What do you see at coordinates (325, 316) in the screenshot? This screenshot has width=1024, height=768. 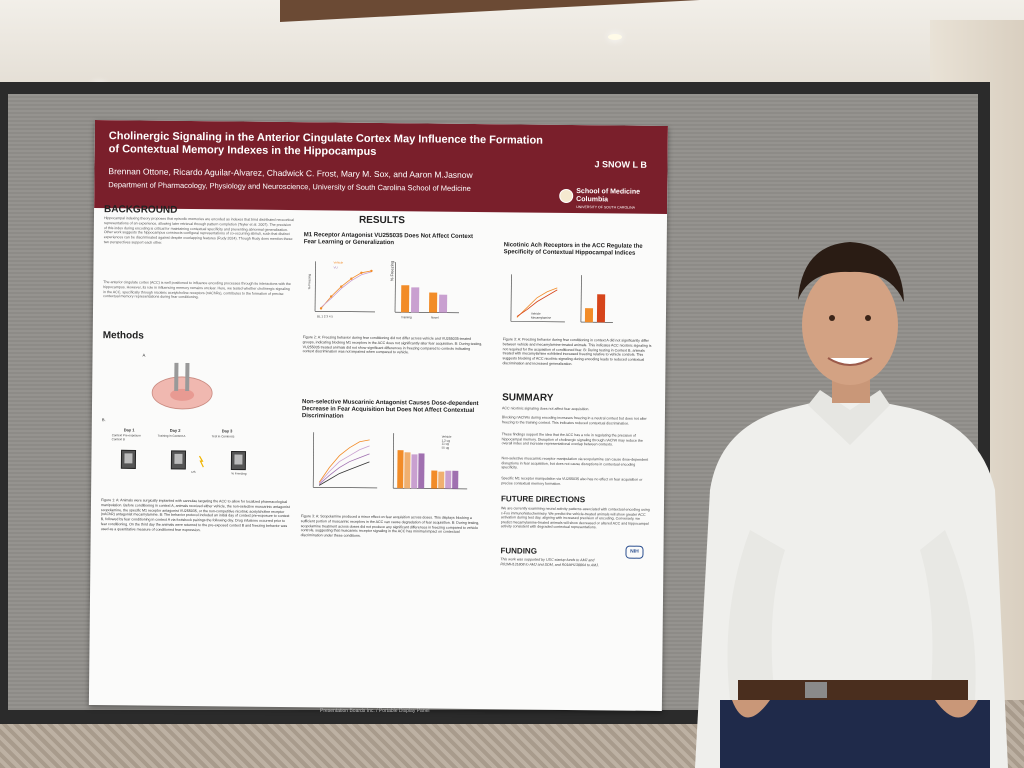 I see `svg-text: BL 1 2 3 4 5` at bounding box center [325, 316].